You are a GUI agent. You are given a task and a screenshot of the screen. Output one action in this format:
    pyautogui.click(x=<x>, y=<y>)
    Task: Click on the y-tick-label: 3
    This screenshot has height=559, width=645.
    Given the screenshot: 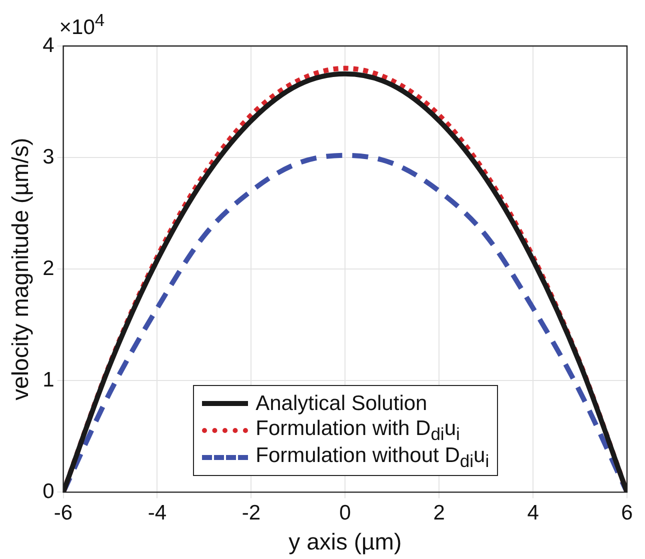 What is the action you would take?
    pyautogui.click(x=48, y=156)
    